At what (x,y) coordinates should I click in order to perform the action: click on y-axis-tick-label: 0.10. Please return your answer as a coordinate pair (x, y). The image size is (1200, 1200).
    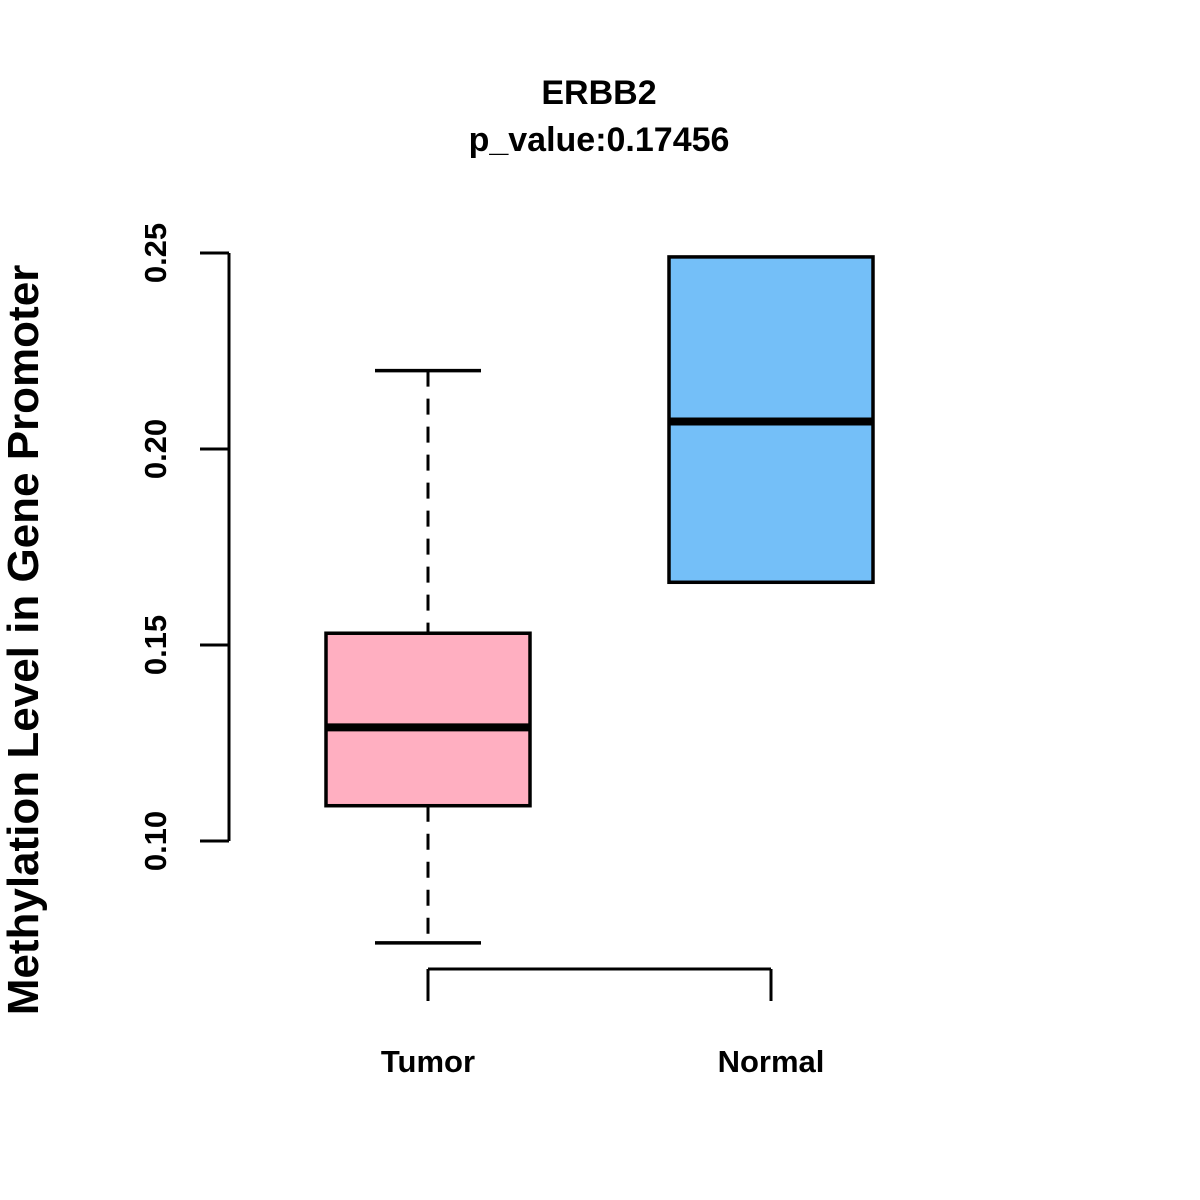
    Looking at the image, I should click on (155, 841).